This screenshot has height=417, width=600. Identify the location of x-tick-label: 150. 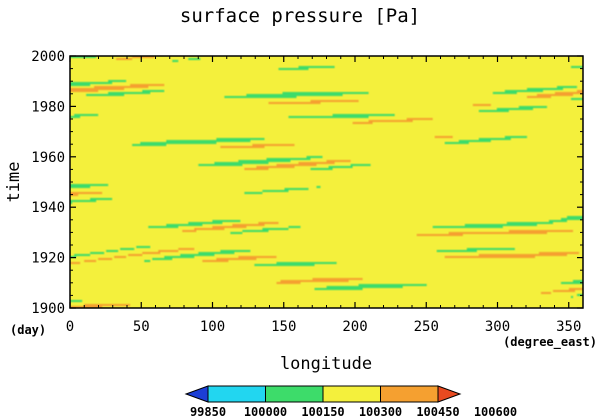
(283, 327).